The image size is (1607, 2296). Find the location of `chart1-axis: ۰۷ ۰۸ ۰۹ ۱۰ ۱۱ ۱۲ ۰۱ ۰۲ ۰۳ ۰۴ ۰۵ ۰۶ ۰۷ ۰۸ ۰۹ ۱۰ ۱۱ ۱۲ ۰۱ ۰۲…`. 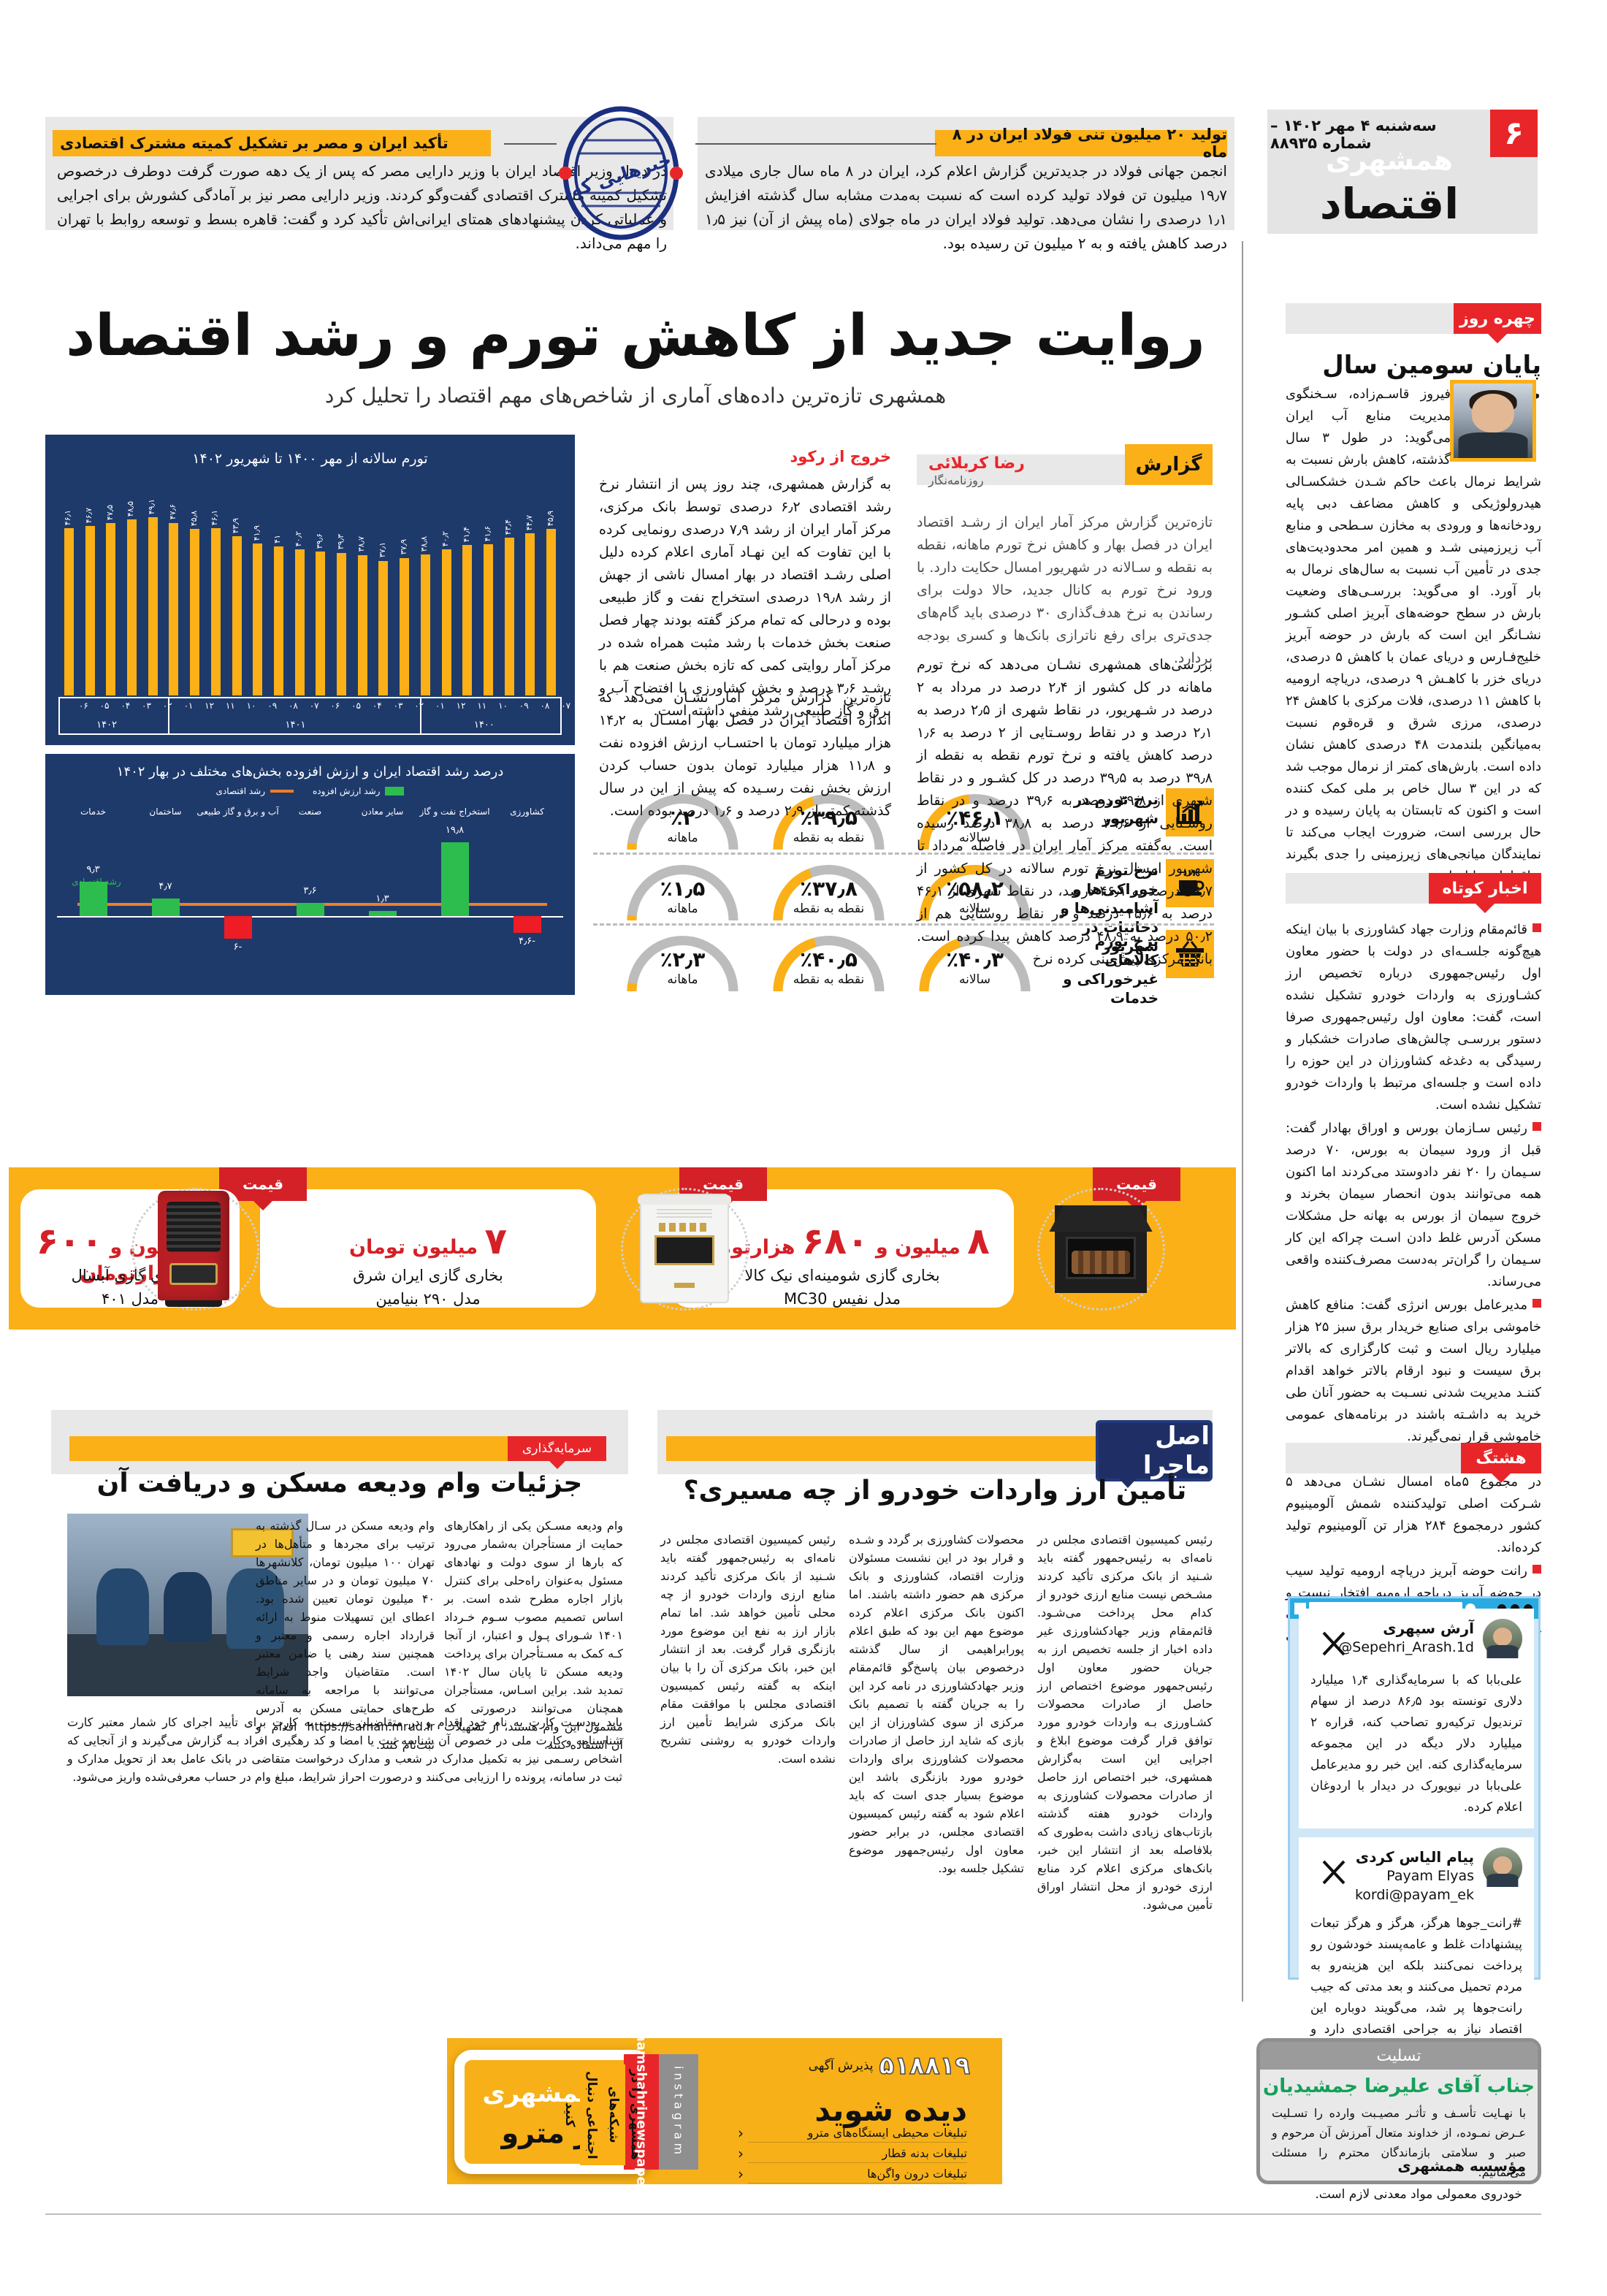

chart1-axis: ۰۷ ۰۸ ۰۹ ۱۰ ۱۱ ۱۲ ۰۱ ۰۲ ۰۳ ۰۴ ۰۵ ۰۶ ۰۷ ۰۸ ۰۹ ۱۰ ۱۱ ۱۲ ۰۱ ۰۲… is located at coordinates (314, 716).